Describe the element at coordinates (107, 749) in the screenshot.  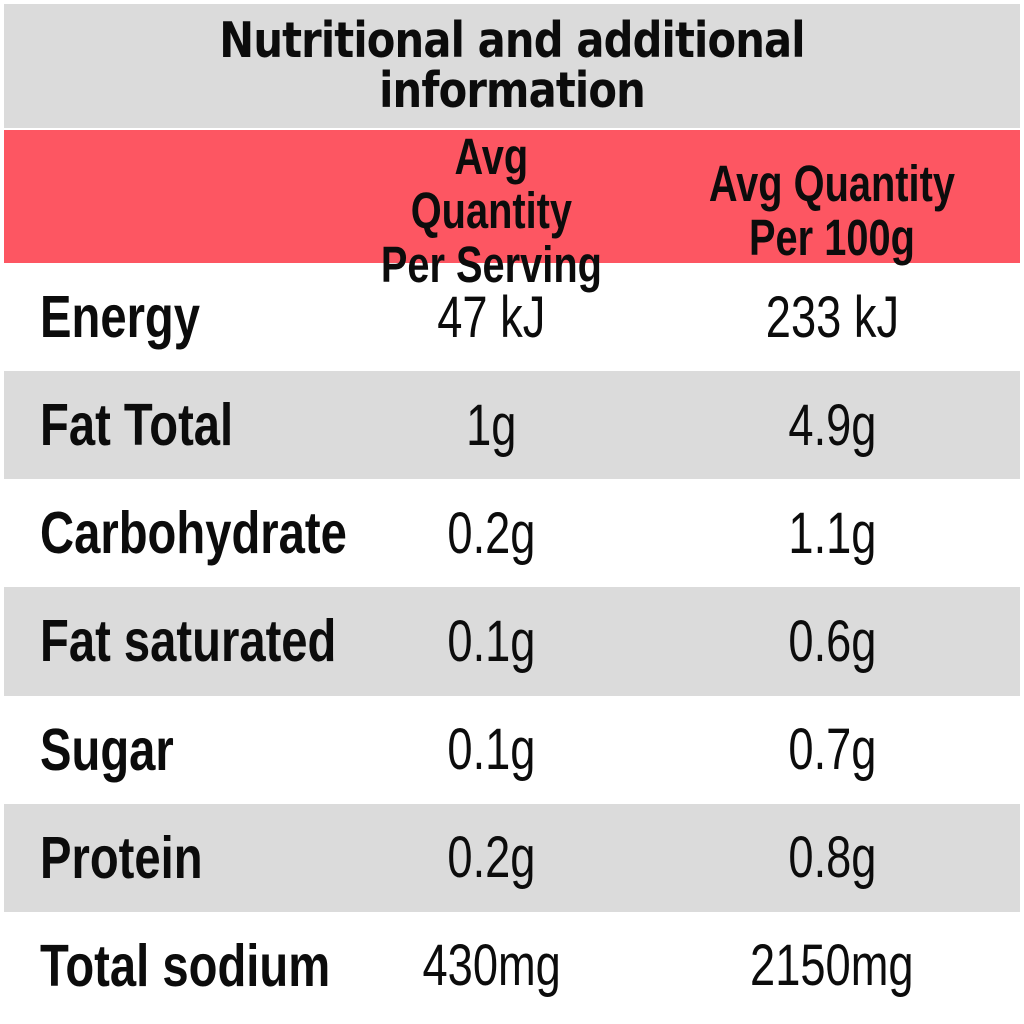
I see `row-label: Sugar` at that location.